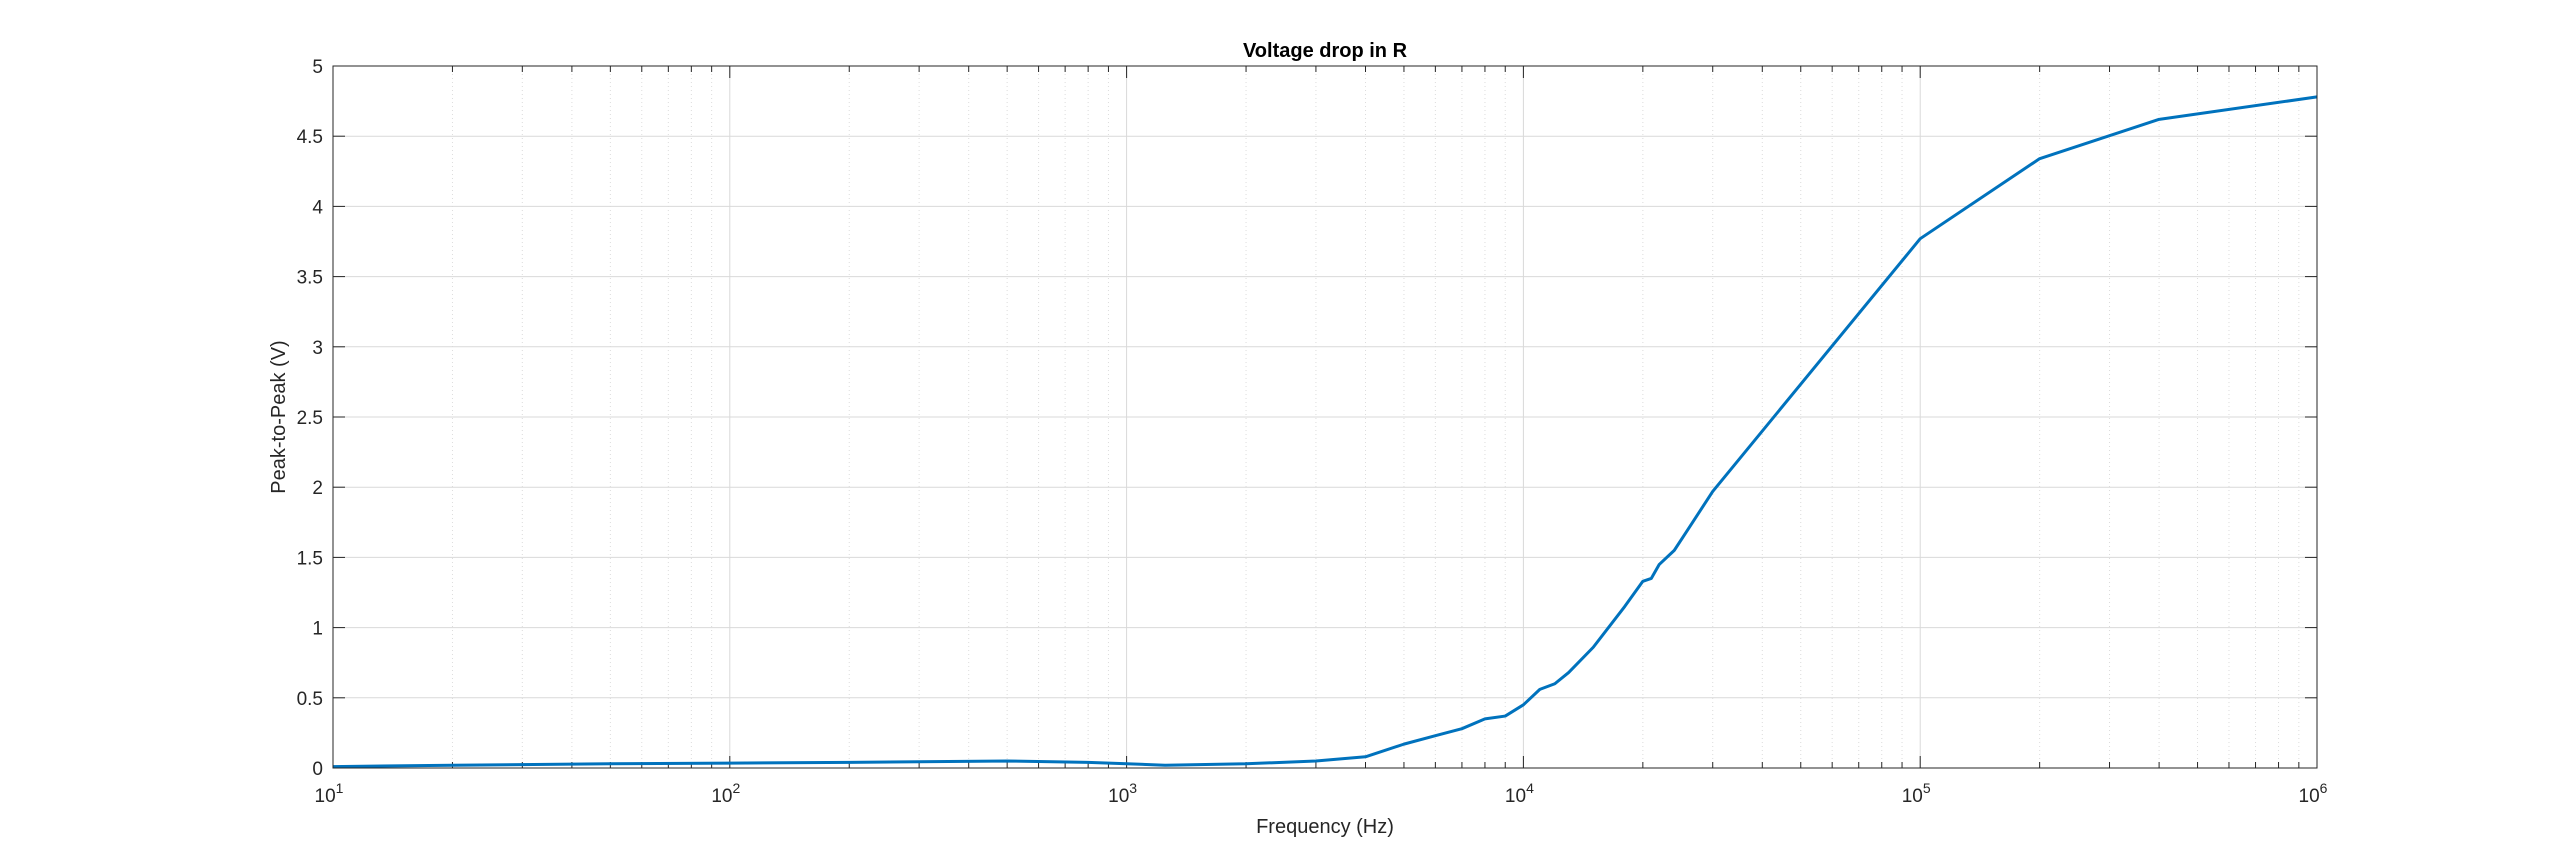  Describe the element at coordinates (317, 348) in the screenshot. I see `y-tick-label: 3` at that location.